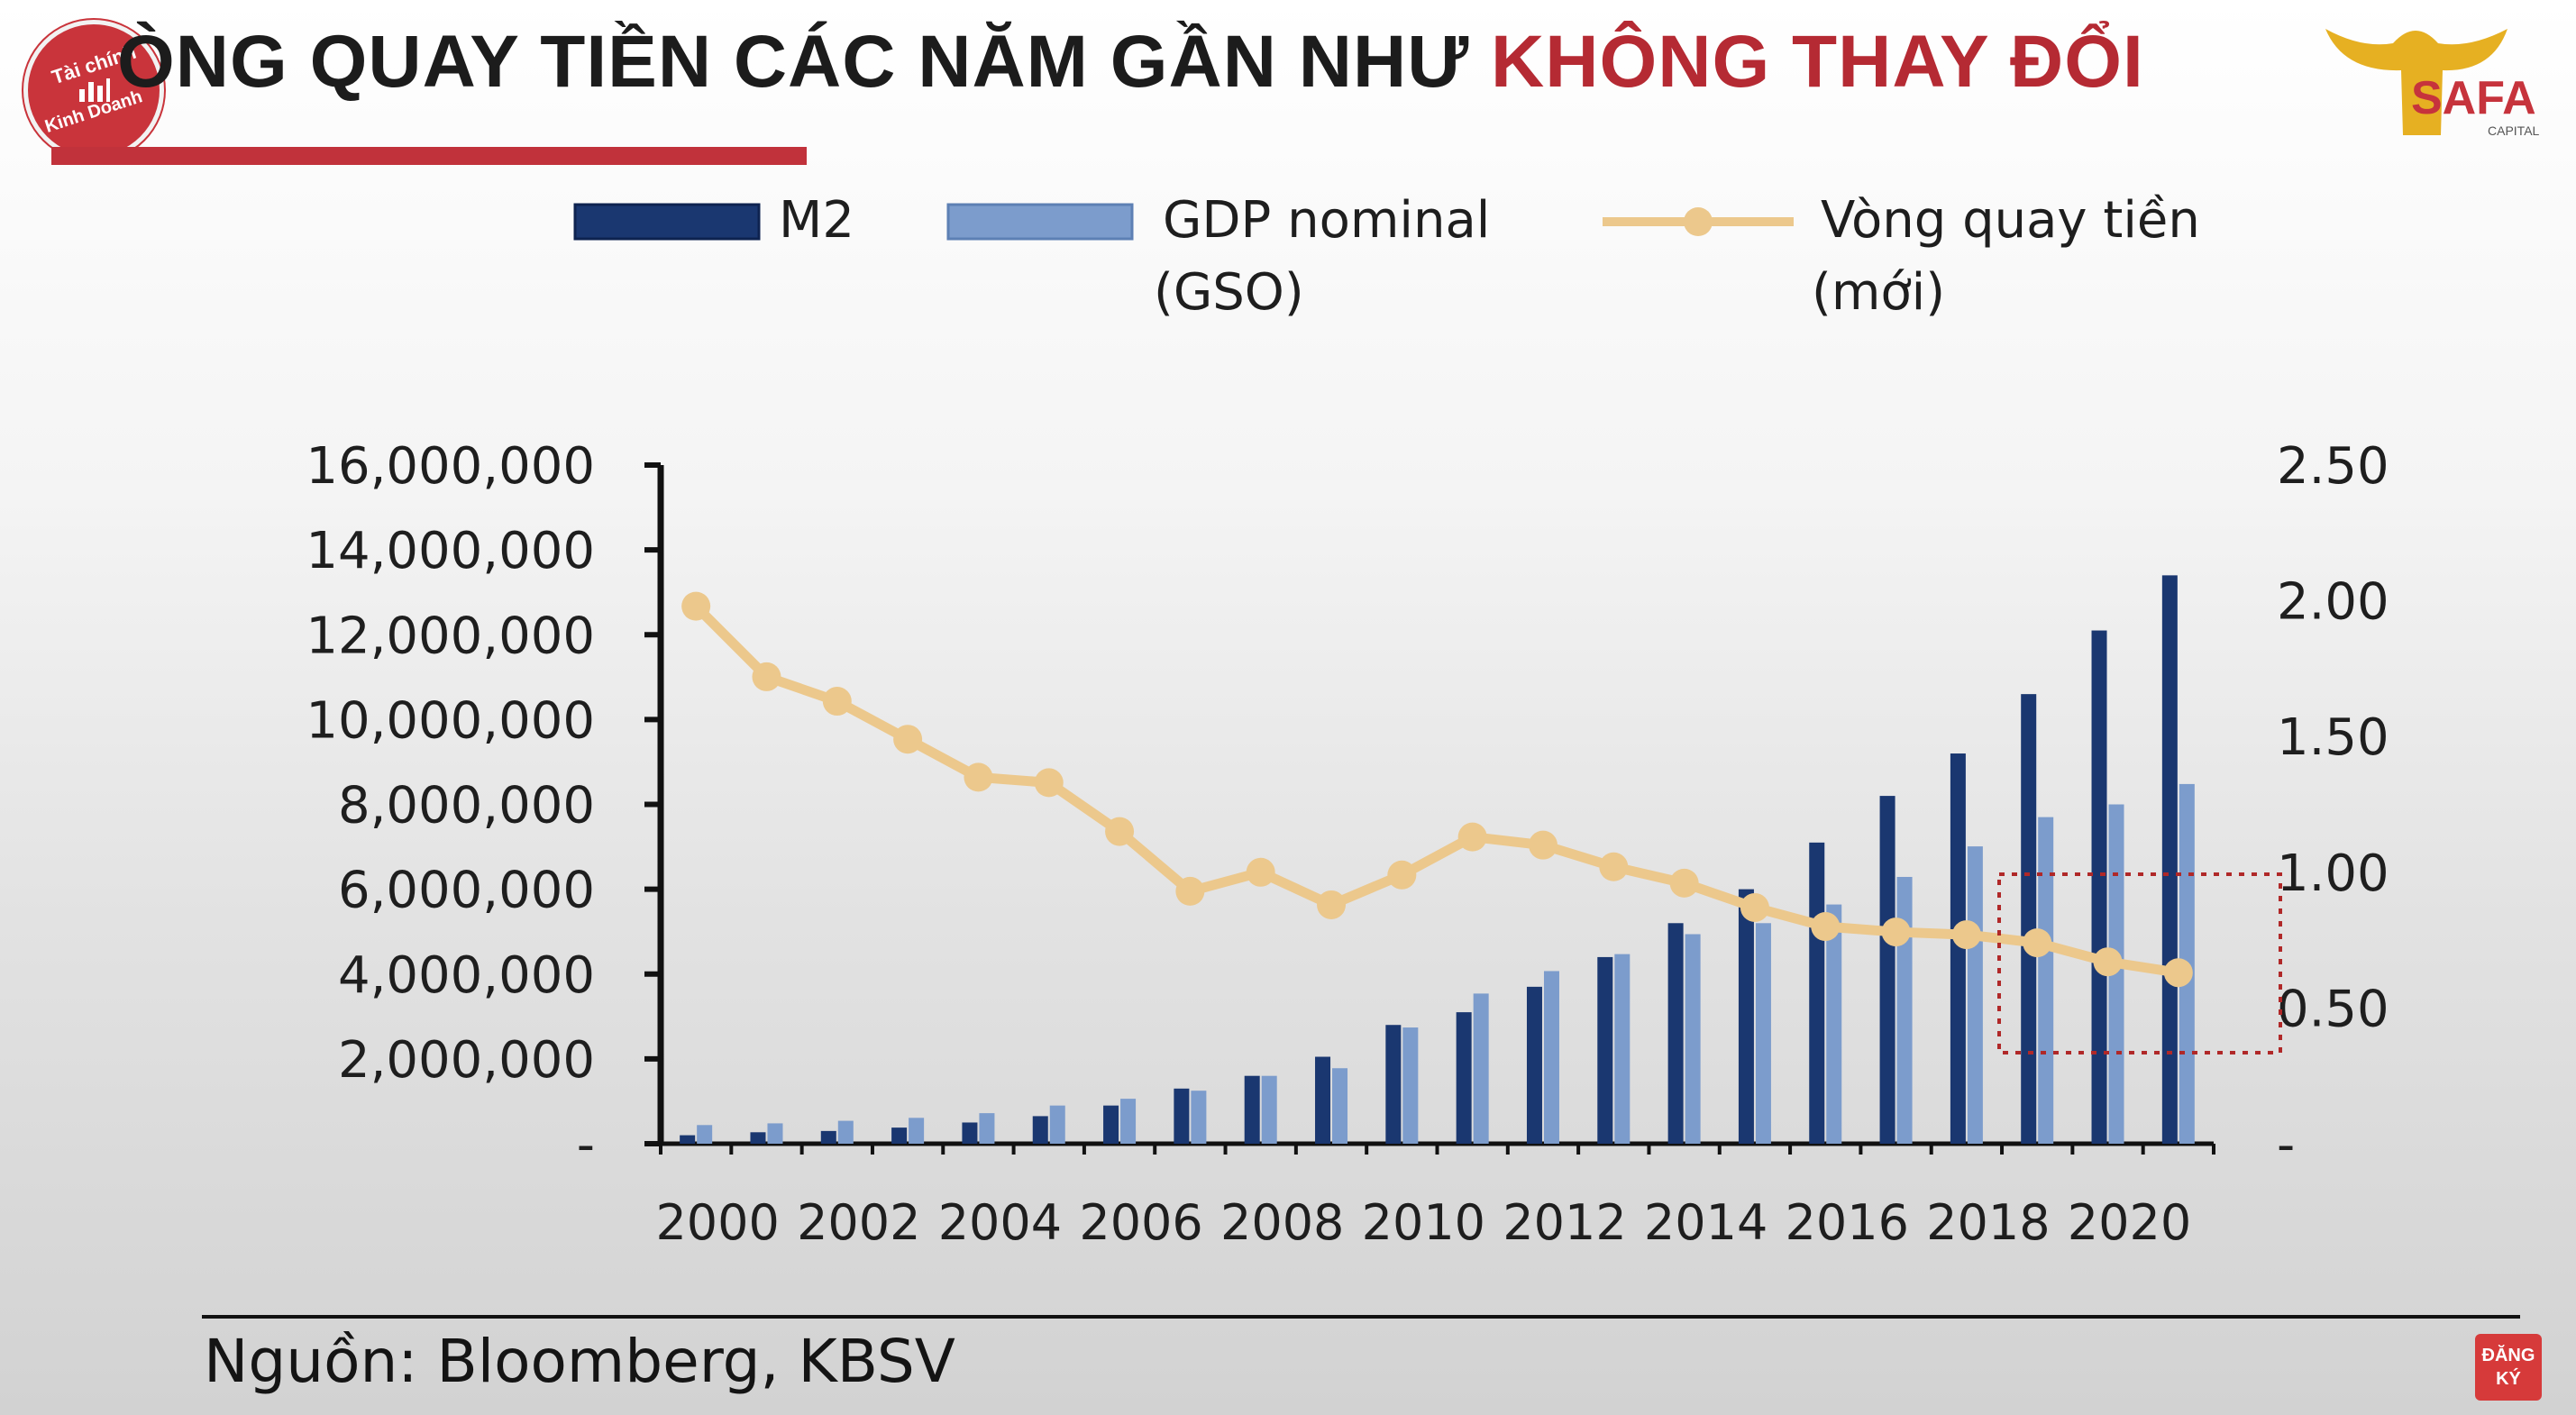 The width and height of the screenshot is (2576, 1415). What do you see at coordinates (1988, 1222) in the screenshot?
I see `x-tick-label: 2018` at bounding box center [1988, 1222].